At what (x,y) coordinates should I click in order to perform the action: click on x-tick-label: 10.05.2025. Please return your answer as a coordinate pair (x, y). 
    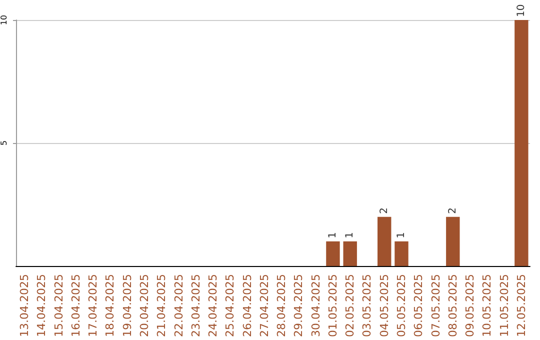
    Looking at the image, I should click on (487, 306).